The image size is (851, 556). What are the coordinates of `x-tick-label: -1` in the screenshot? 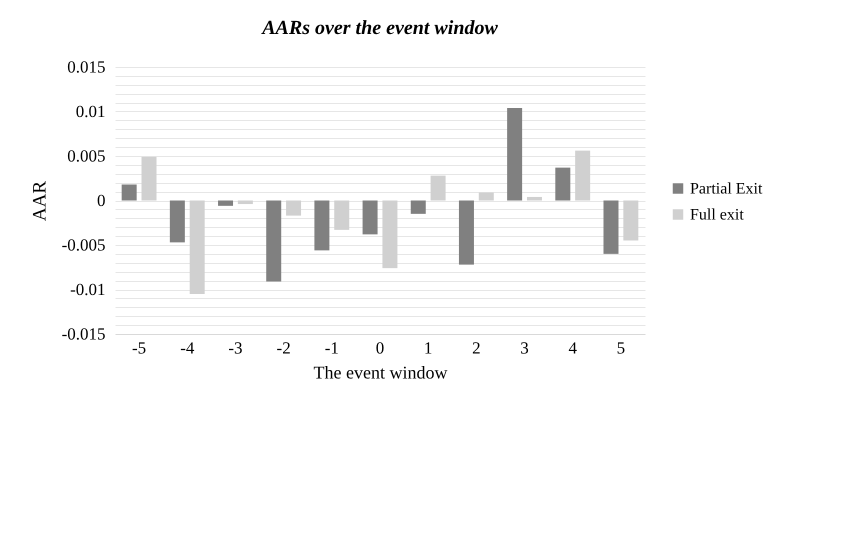 It's located at (331, 348).